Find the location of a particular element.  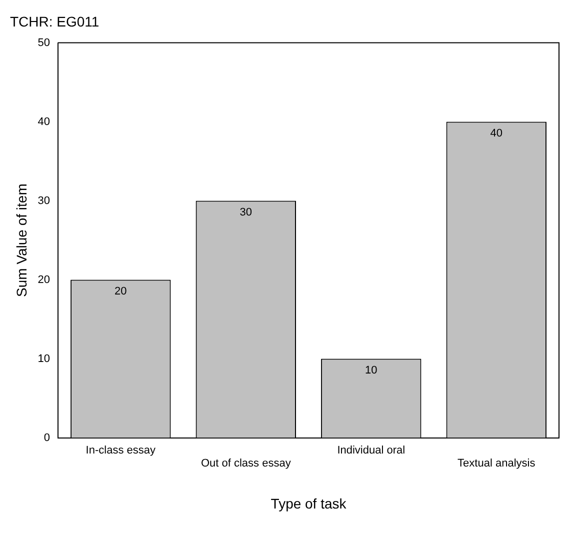

x-tick-label: Out of class essay is located at coordinates (246, 464).